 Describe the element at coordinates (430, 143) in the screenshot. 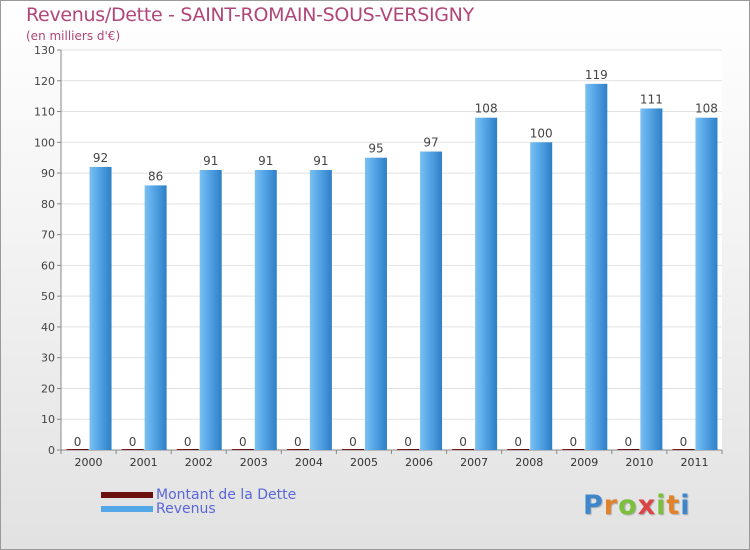

I see `data-label-revenus: 97` at that location.